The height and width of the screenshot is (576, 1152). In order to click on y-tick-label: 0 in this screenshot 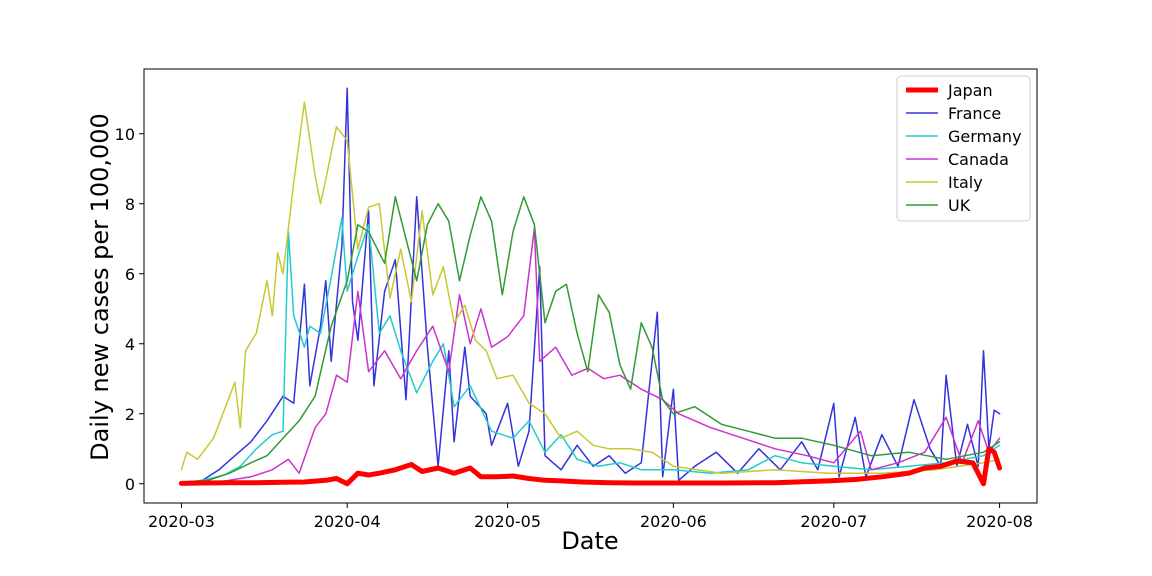, I will do `click(130, 484)`.